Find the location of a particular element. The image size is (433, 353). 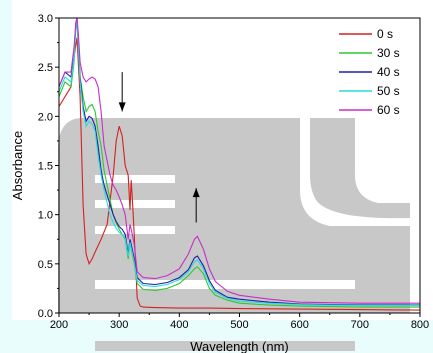

y-tick-label: 0.5 is located at coordinates (45, 265).